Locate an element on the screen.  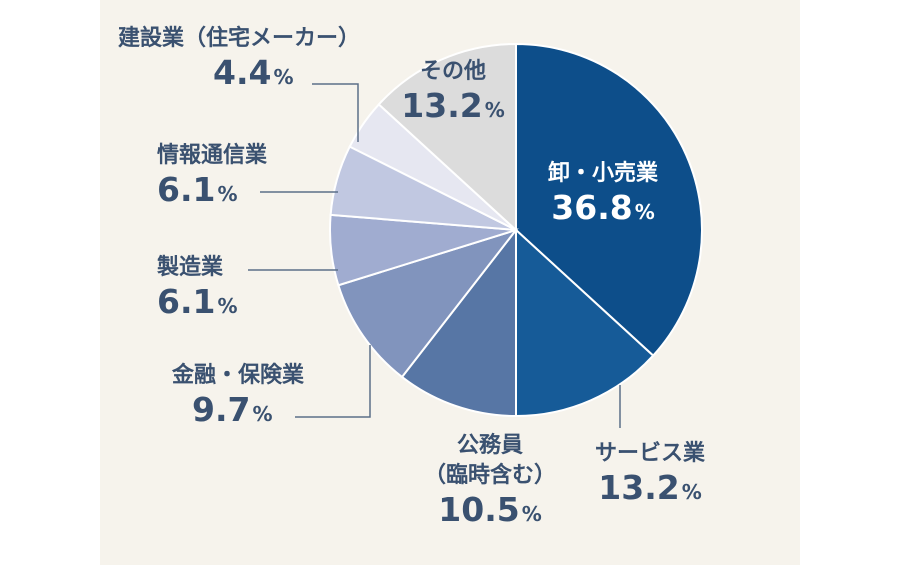
label-manufacturing: 製造業 6.1% is located at coordinates (197, 288).